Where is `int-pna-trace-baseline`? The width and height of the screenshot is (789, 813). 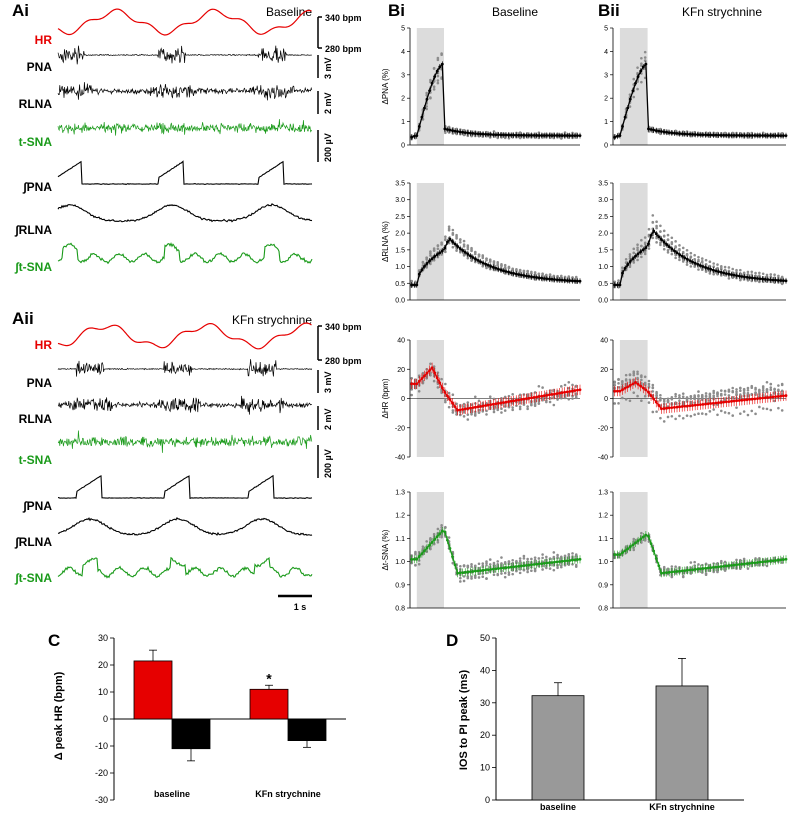 int-pna-trace-baseline is located at coordinates (185, 173).